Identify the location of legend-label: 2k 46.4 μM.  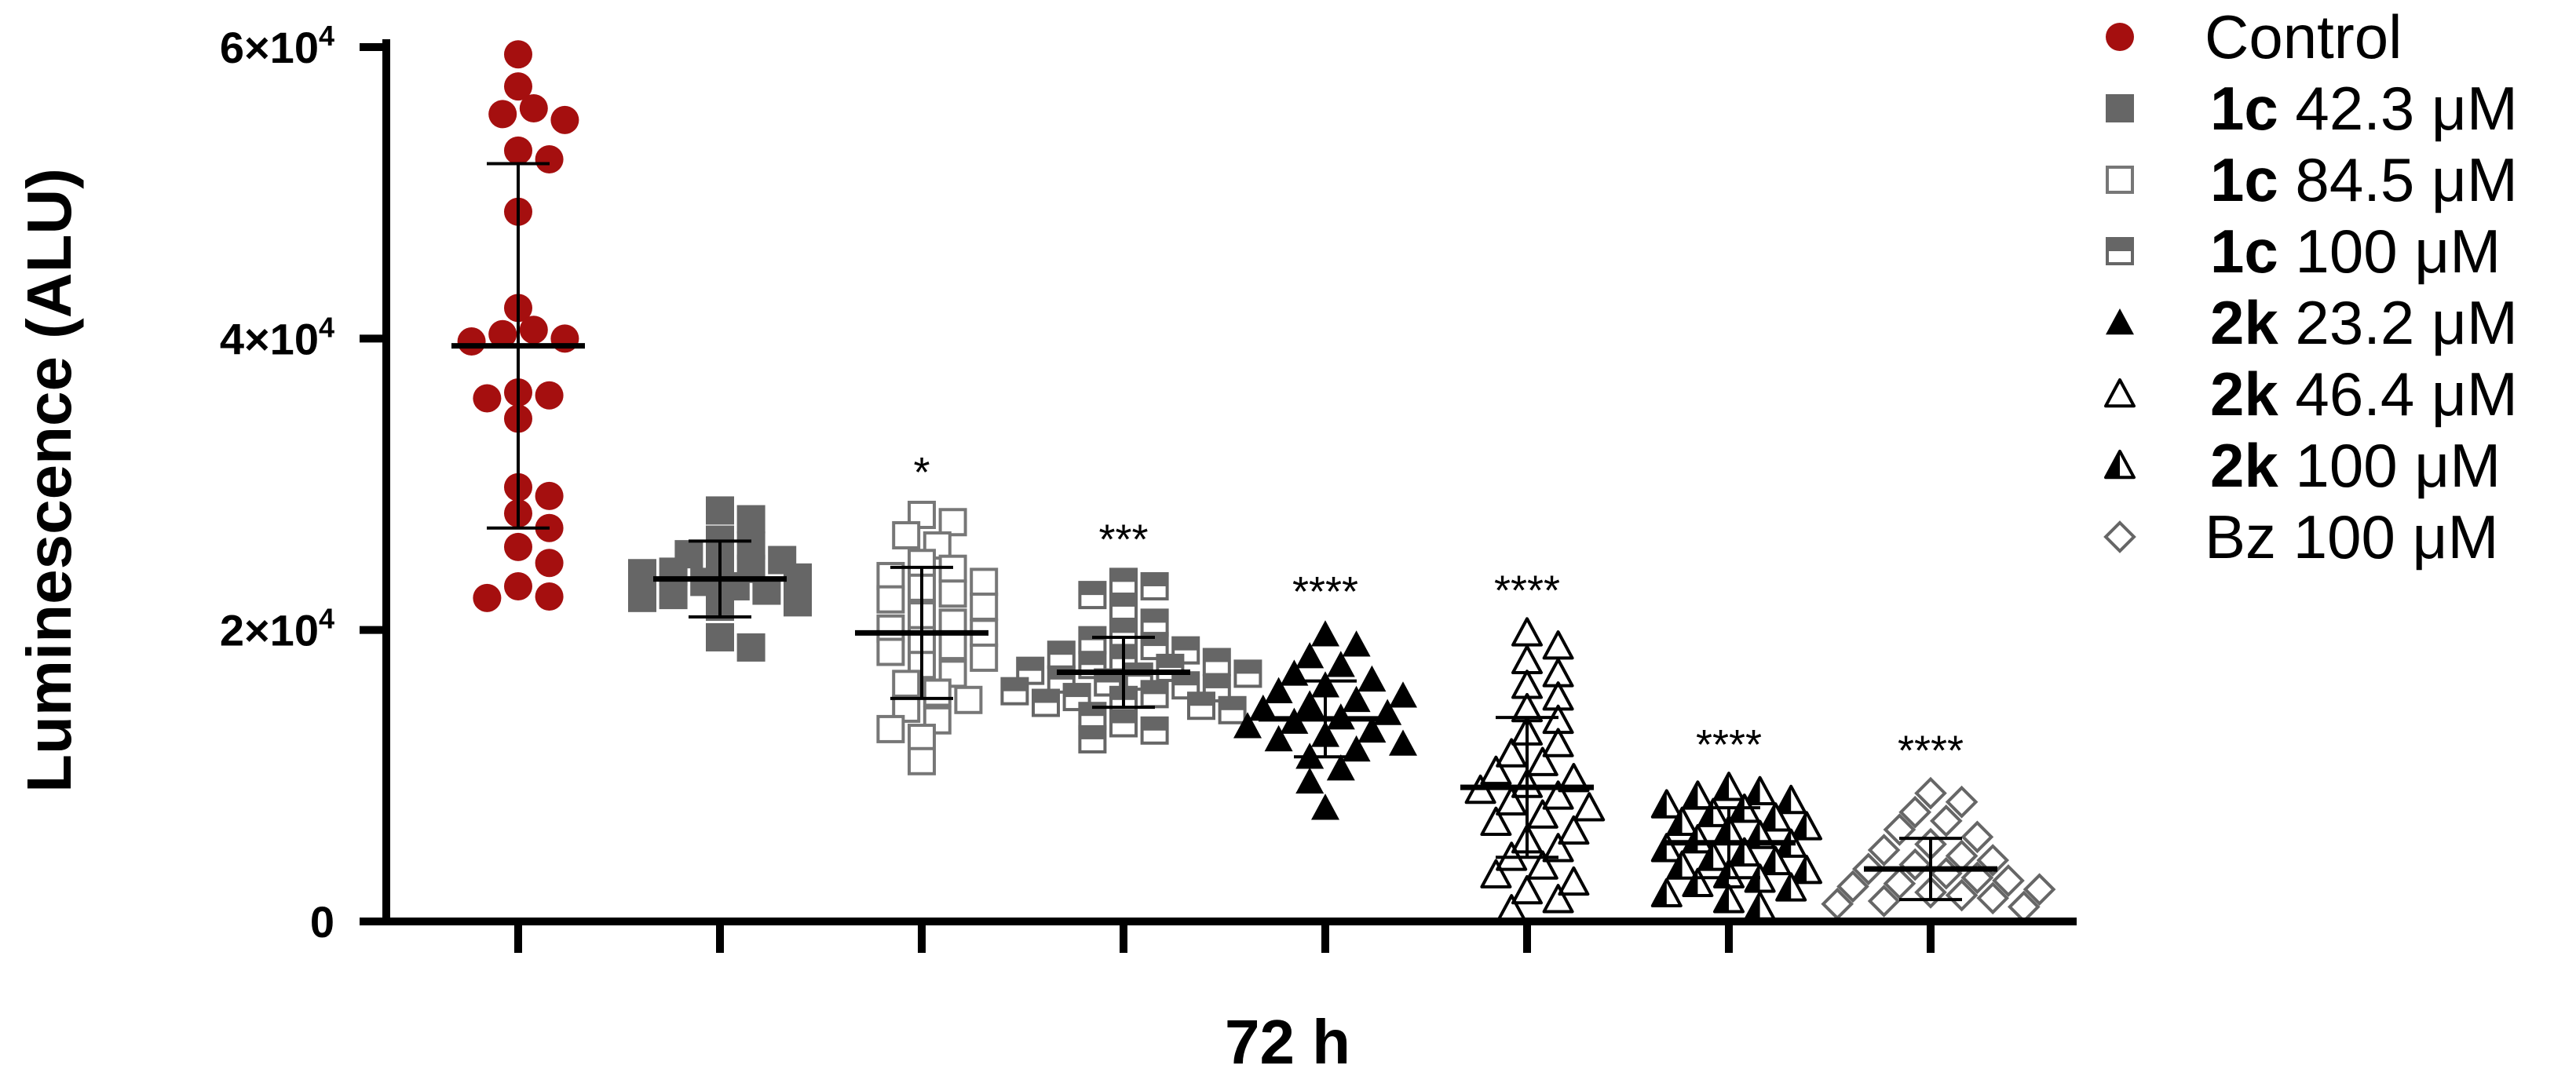
(2364, 394).